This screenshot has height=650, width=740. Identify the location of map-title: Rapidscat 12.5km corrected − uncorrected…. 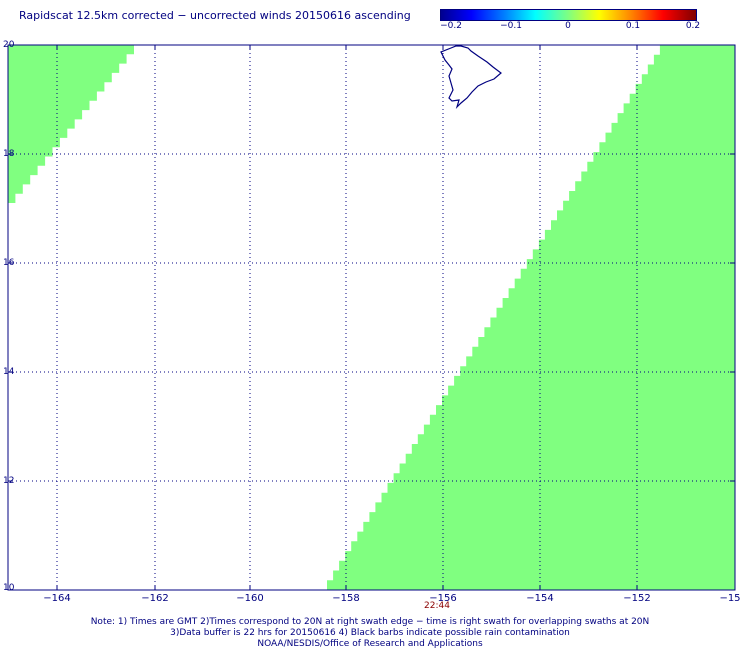
(215, 15).